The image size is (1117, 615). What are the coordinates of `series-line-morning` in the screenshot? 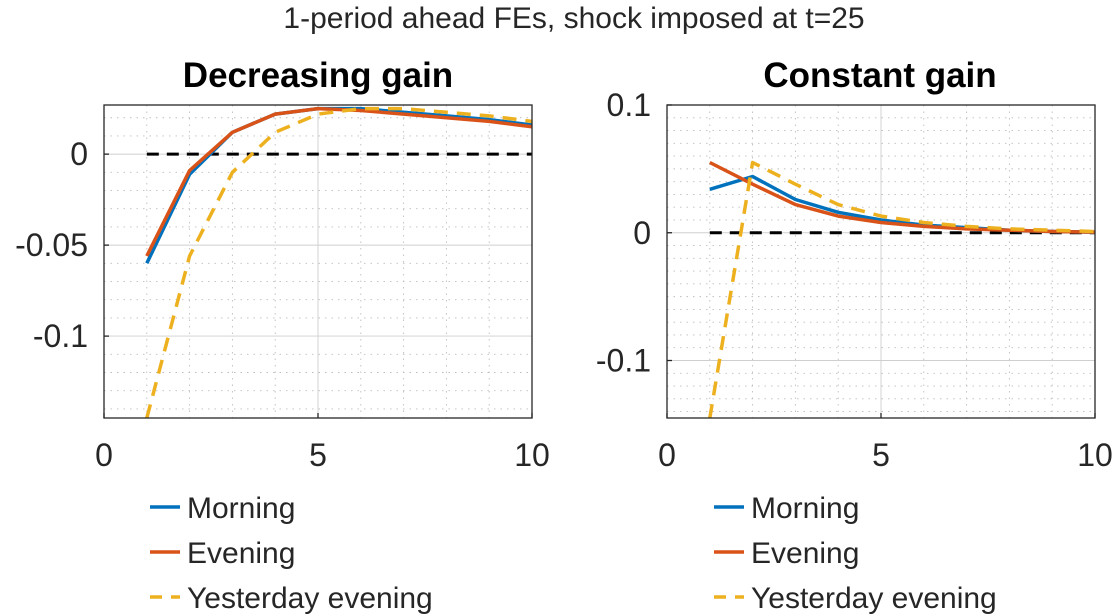 It's located at (338, 185).